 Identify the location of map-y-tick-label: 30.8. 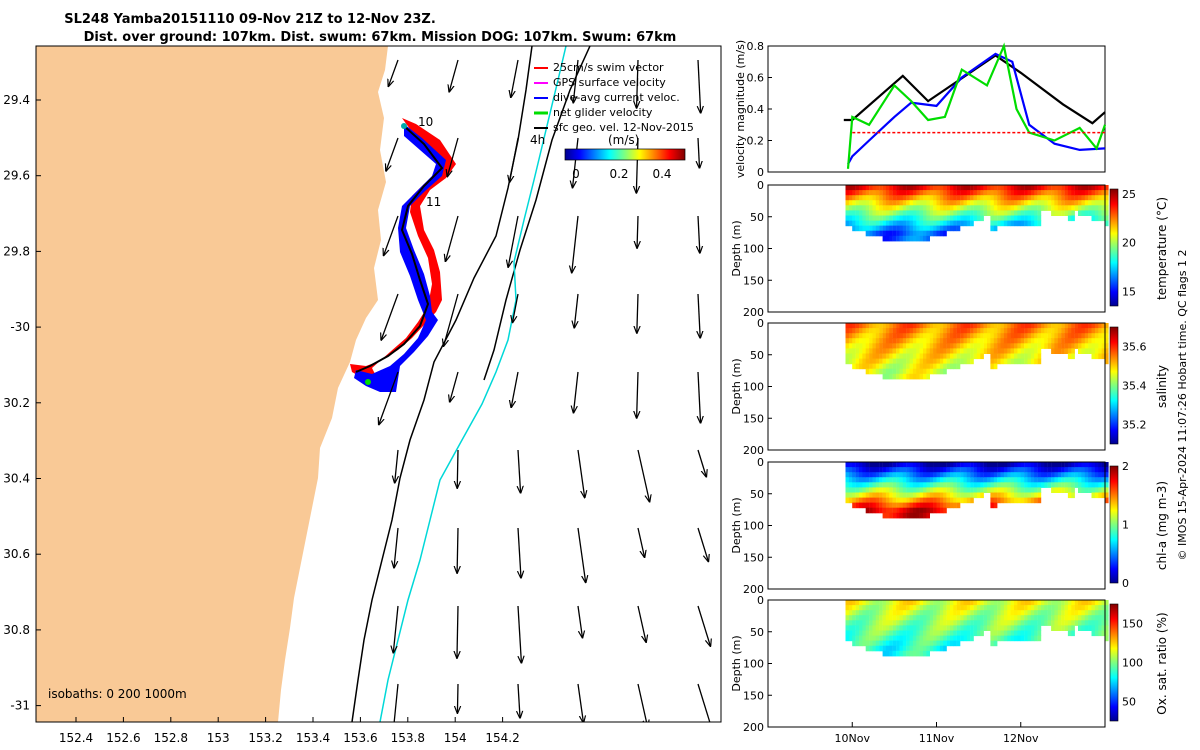
(16, 630).